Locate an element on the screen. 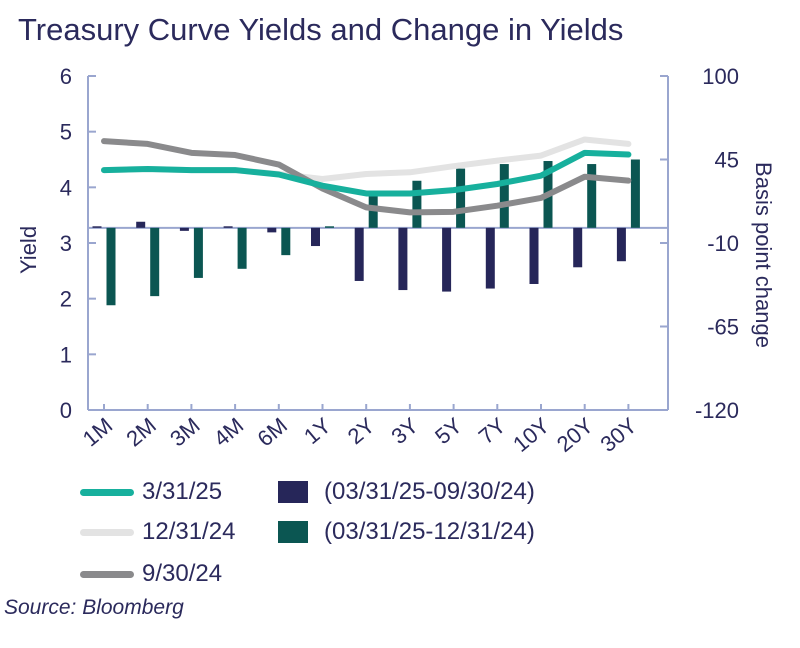 The image size is (800, 648). left-tick-label: 3 is located at coordinates (66, 243).